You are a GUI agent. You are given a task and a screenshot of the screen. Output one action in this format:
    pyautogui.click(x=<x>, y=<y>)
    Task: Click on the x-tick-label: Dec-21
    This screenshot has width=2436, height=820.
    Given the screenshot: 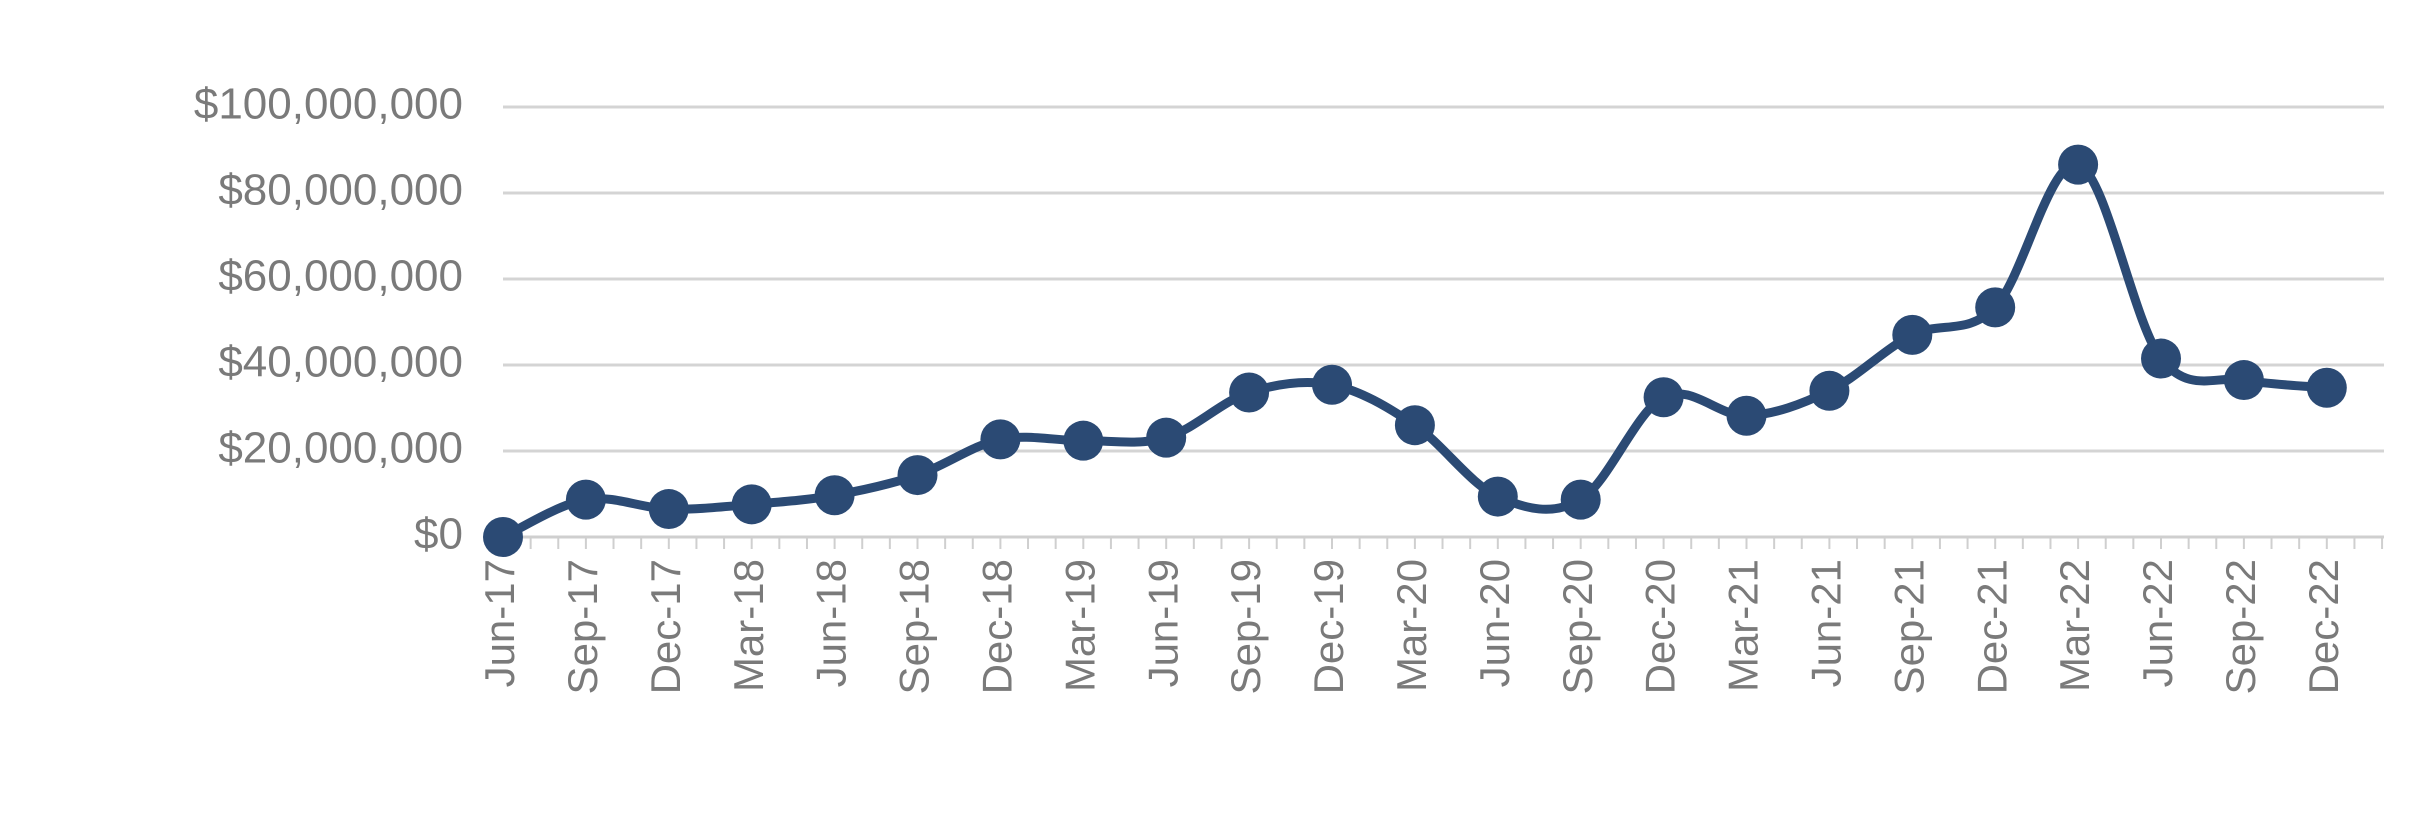 What is the action you would take?
    pyautogui.click(x=1991, y=626)
    